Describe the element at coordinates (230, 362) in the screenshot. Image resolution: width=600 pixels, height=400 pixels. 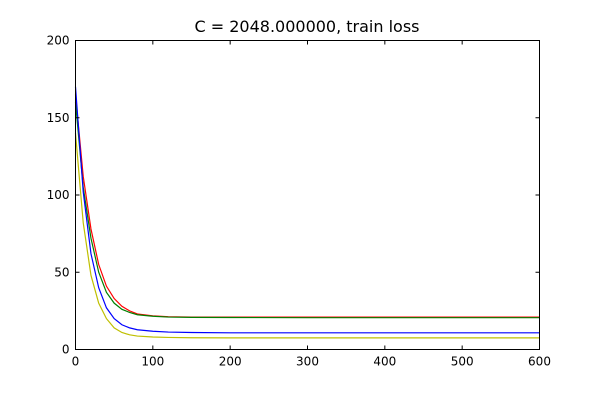
I see `x-tick-label: 200` at that location.